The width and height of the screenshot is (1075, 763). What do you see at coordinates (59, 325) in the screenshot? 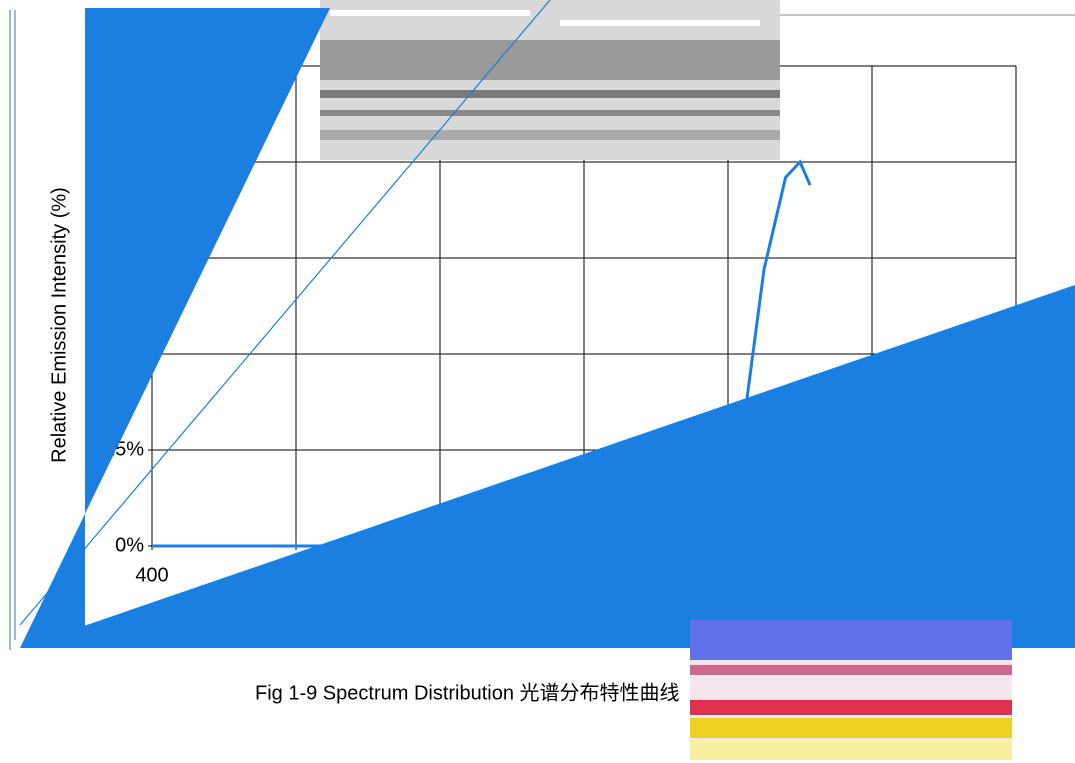
I see `y-axis-label: Relative Emission Intensity (%)` at bounding box center [59, 325].